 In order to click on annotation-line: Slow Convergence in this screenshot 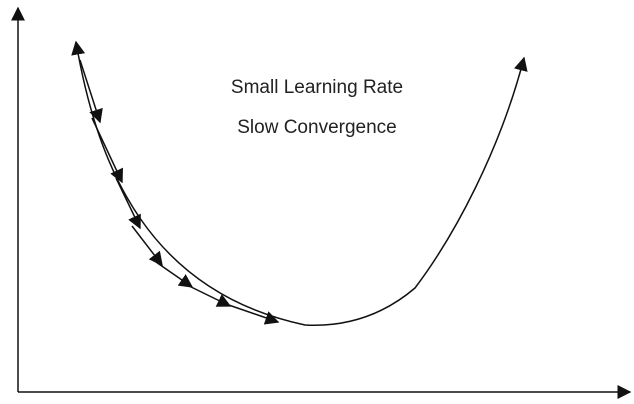, I will do `click(316, 127)`.